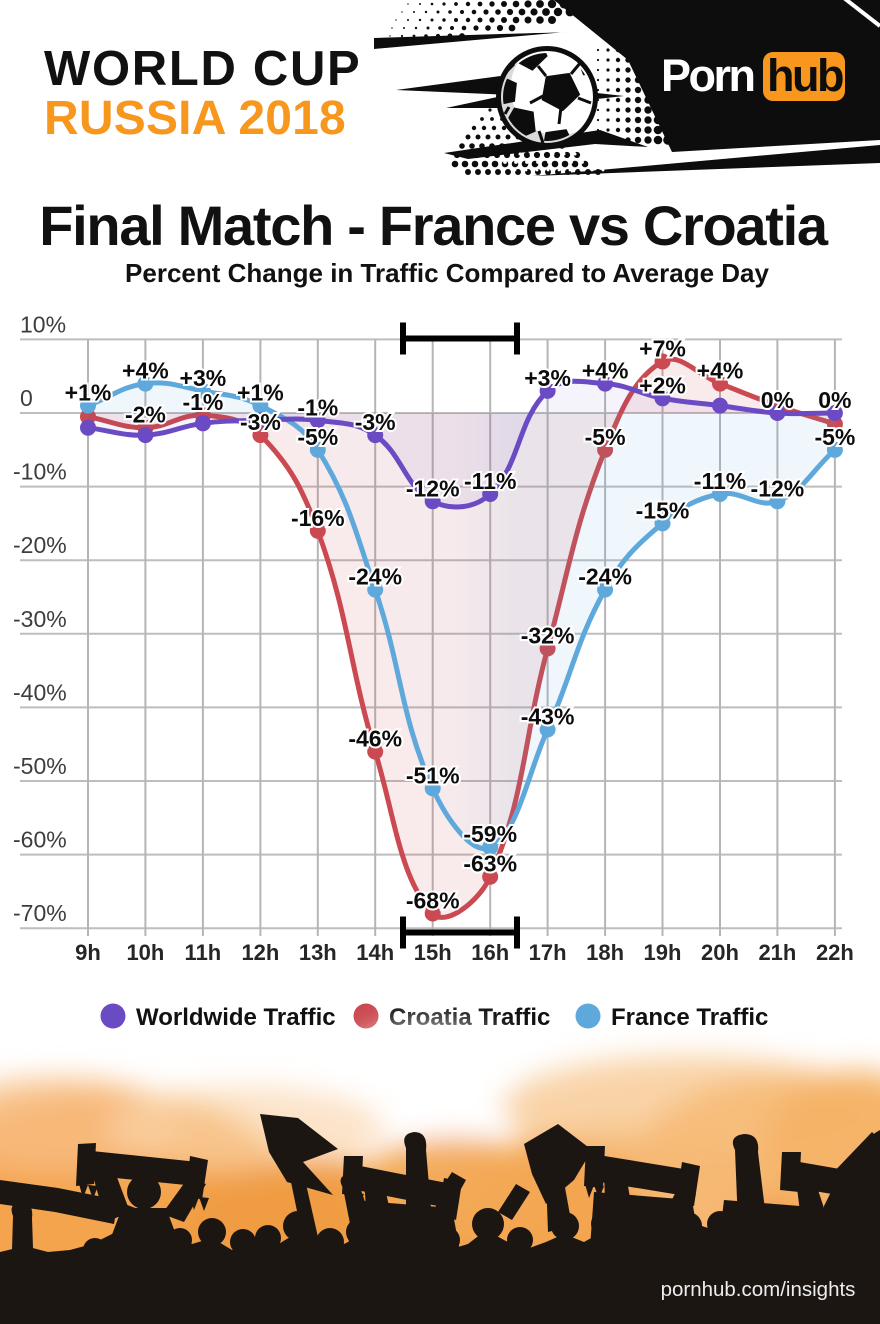  Describe the element at coordinates (777, 952) in the screenshot. I see `svg-text: 21h` at that location.